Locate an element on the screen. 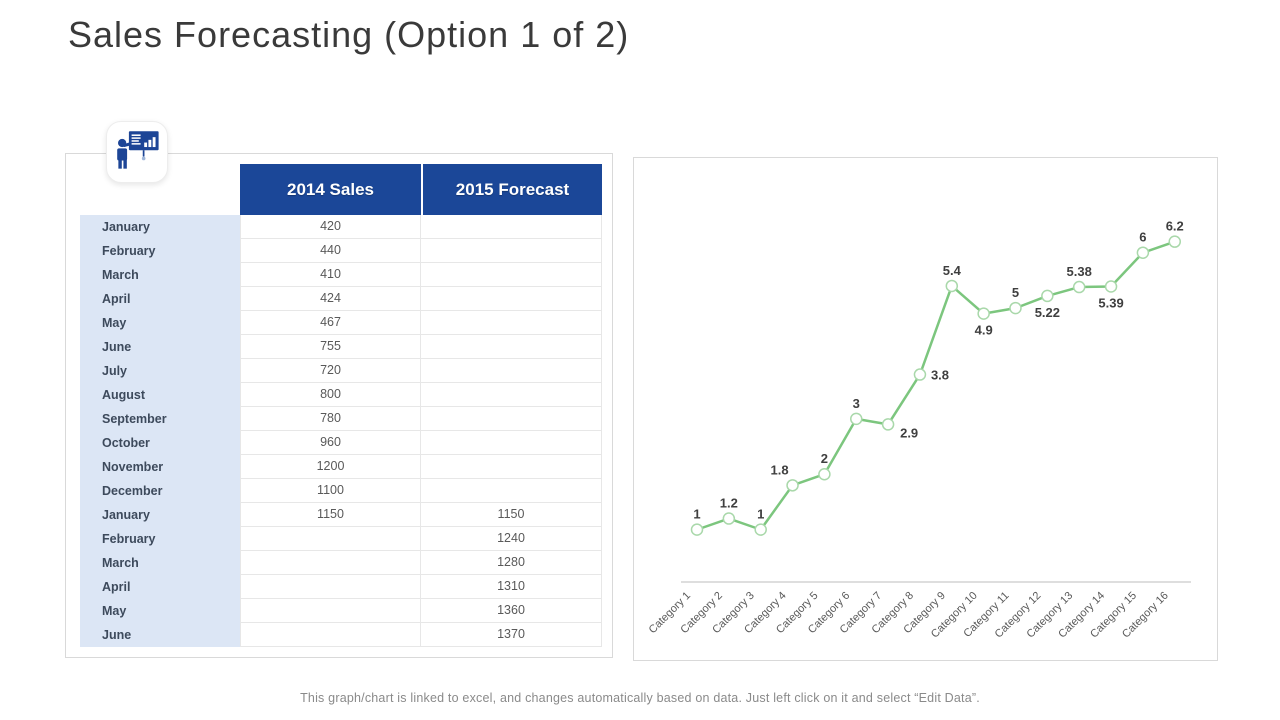  table-row: August 800 is located at coordinates (341, 395).